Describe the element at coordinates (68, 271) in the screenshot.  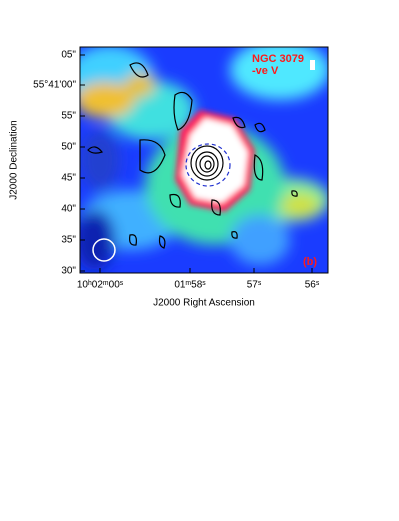
I see `y-tick-label: 30"` at that location.